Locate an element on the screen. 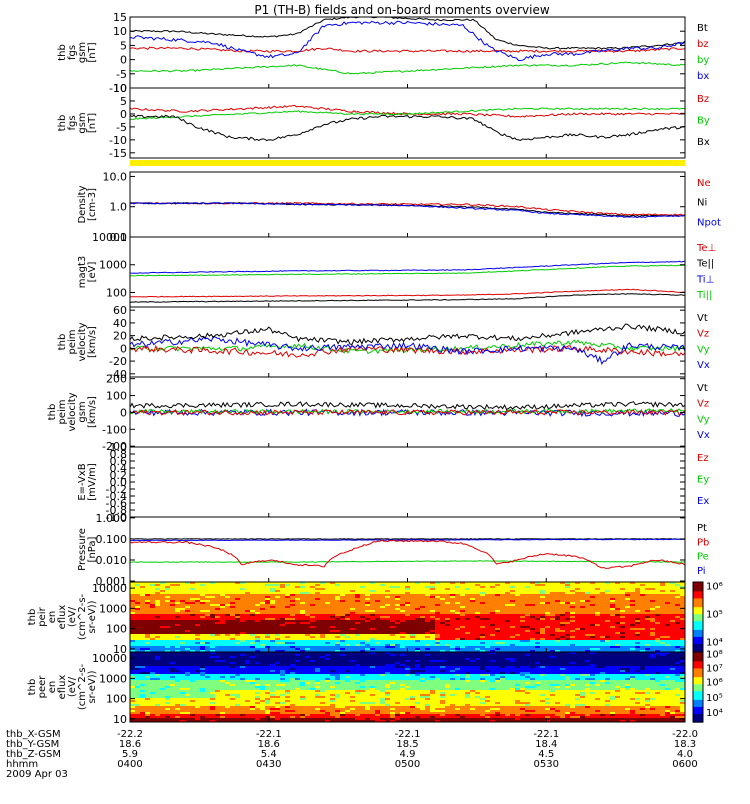 The width and height of the screenshot is (750, 804). legend-label: By is located at coordinates (703, 120).